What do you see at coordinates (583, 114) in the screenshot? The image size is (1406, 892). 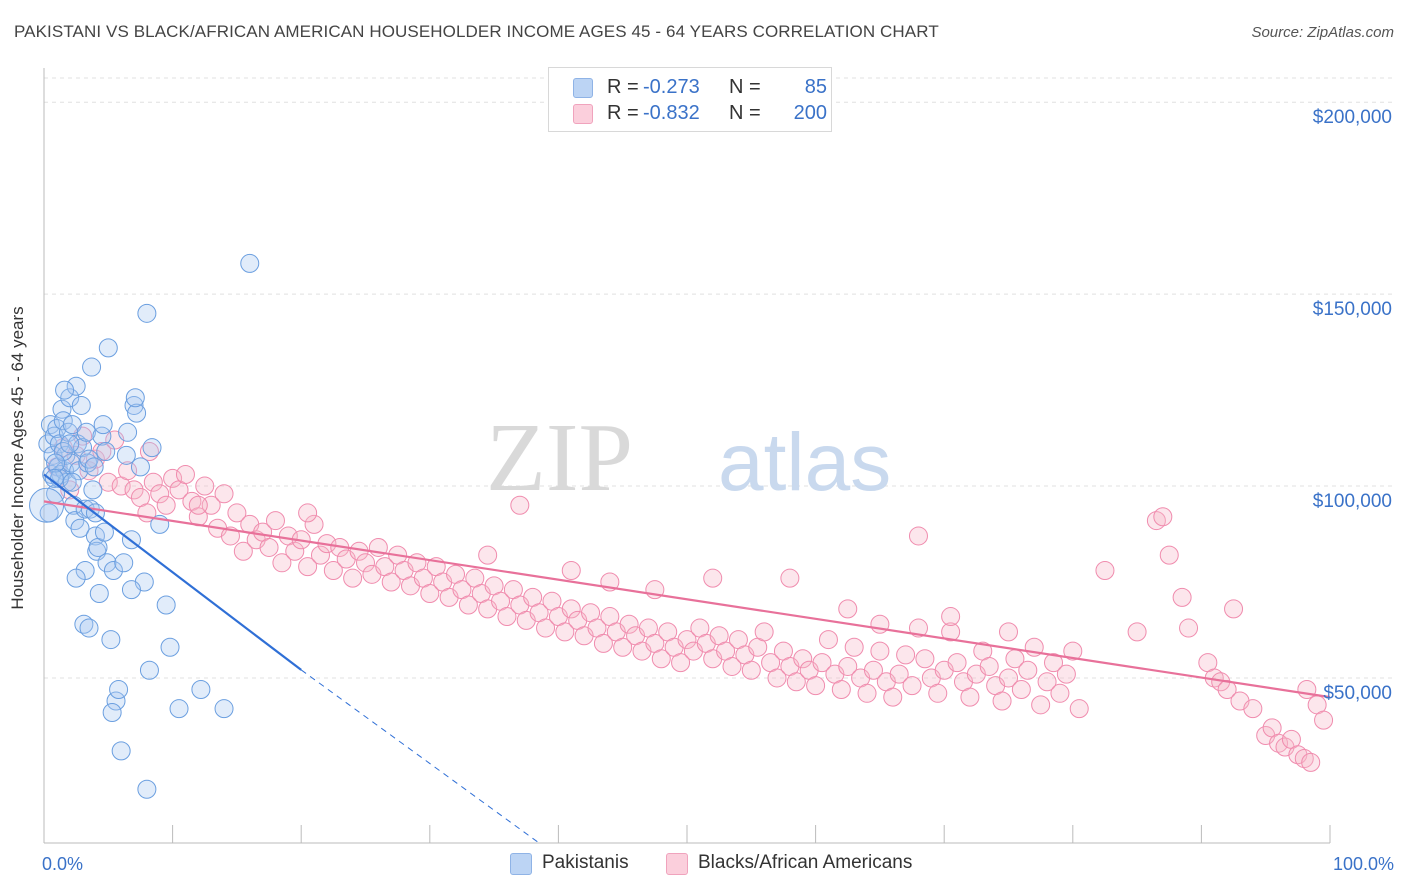 I see `legend-swatch-pink` at bounding box center [583, 114].